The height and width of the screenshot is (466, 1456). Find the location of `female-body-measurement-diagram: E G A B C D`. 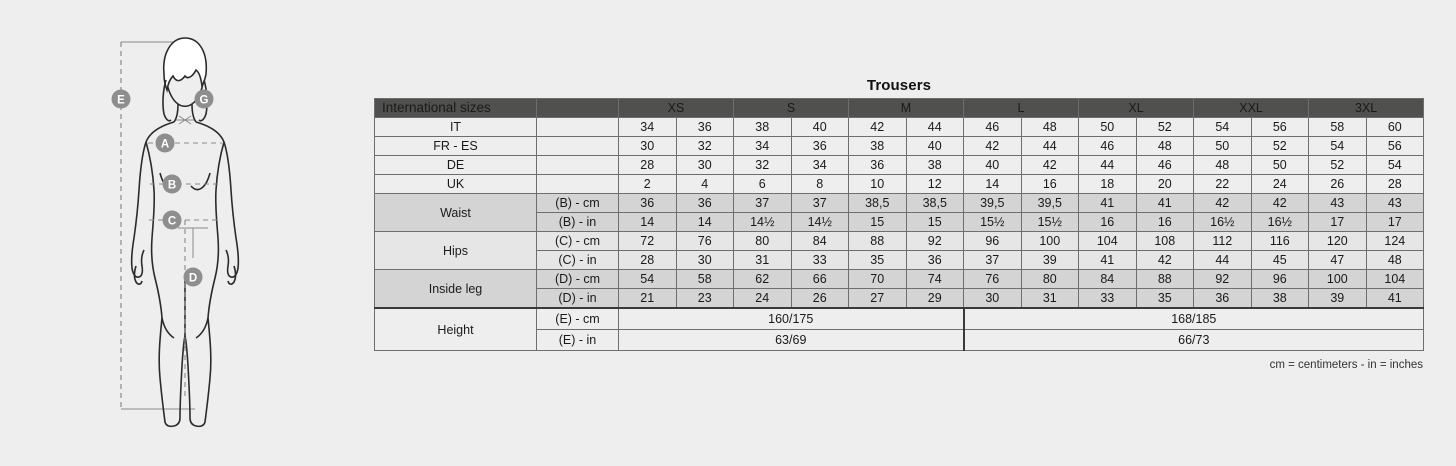

female-body-measurement-diagram: E G A B C D is located at coordinates (175, 232).